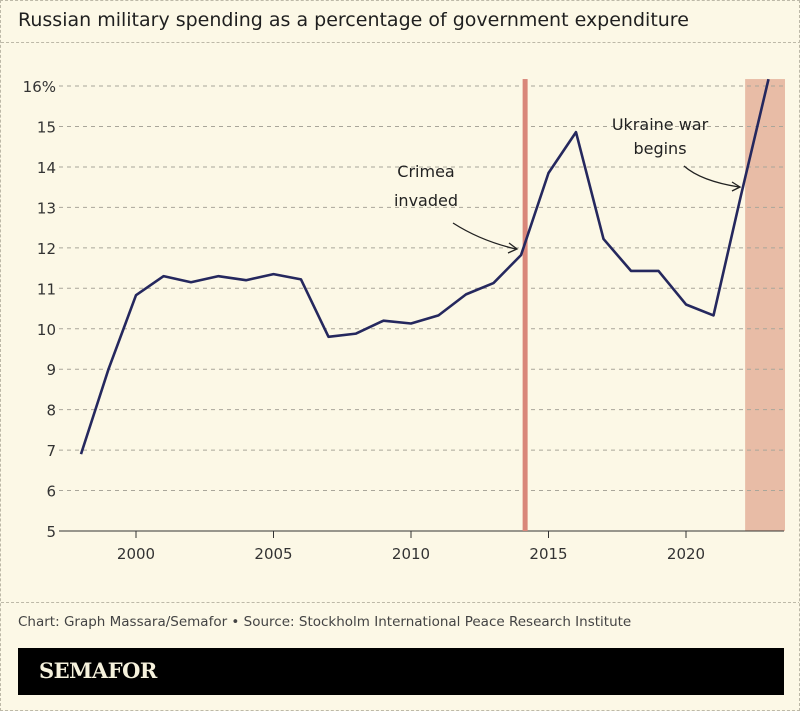 This screenshot has height=711, width=800. I want to click on y-tick-label: 7, so click(51, 451).